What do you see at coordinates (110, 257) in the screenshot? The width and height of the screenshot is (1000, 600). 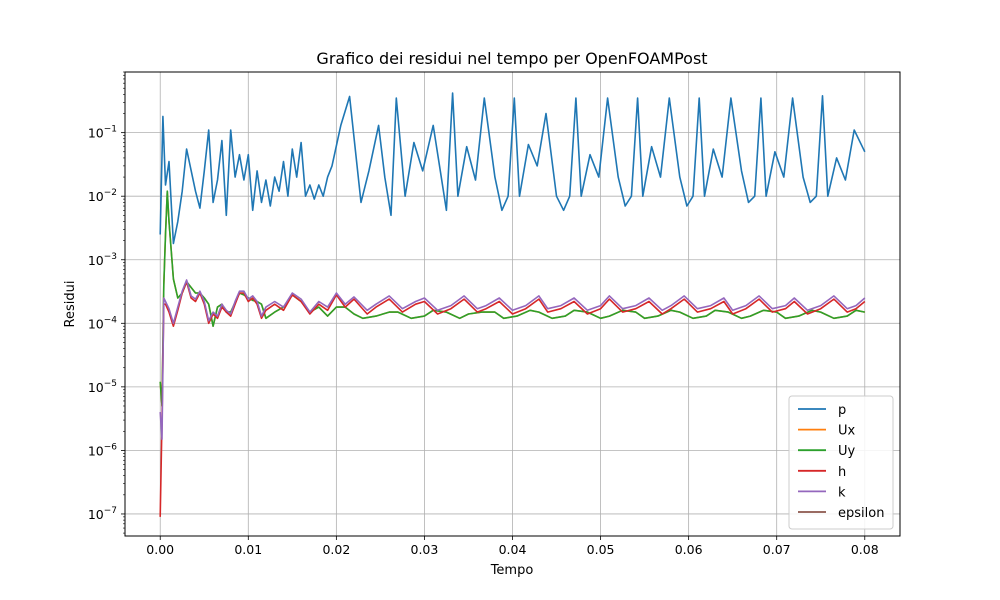 I see `y-tick-exponent: −3` at bounding box center [110, 257].